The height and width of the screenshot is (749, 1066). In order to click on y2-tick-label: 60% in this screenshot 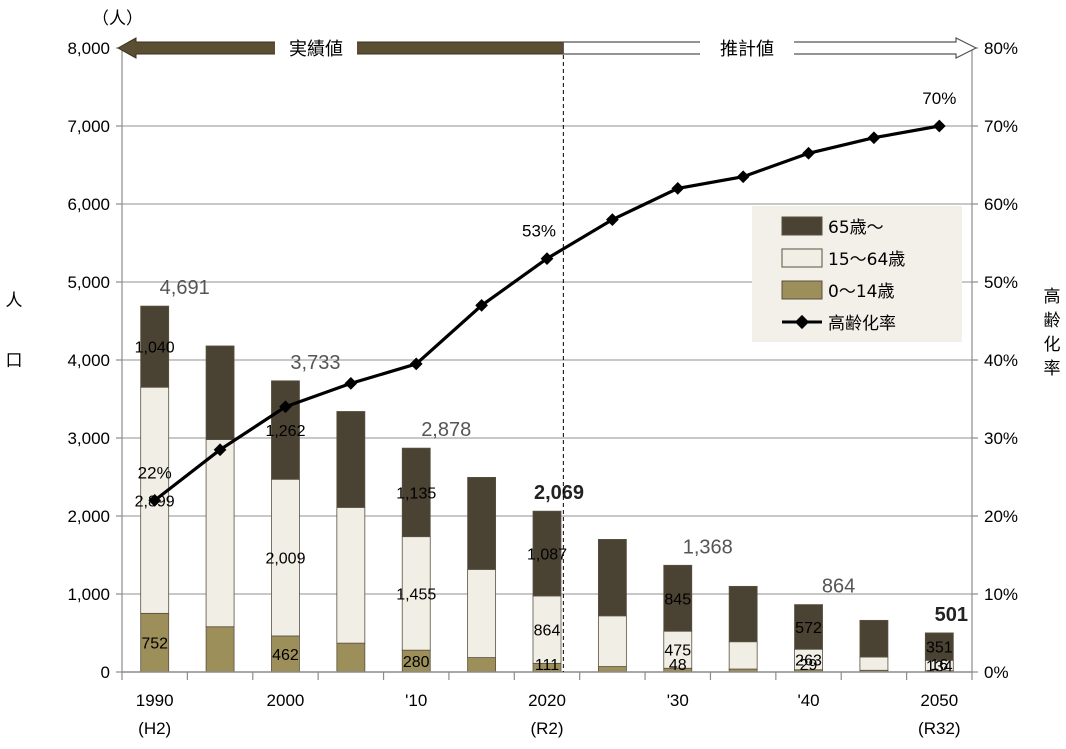, I will do `click(1001, 204)`.